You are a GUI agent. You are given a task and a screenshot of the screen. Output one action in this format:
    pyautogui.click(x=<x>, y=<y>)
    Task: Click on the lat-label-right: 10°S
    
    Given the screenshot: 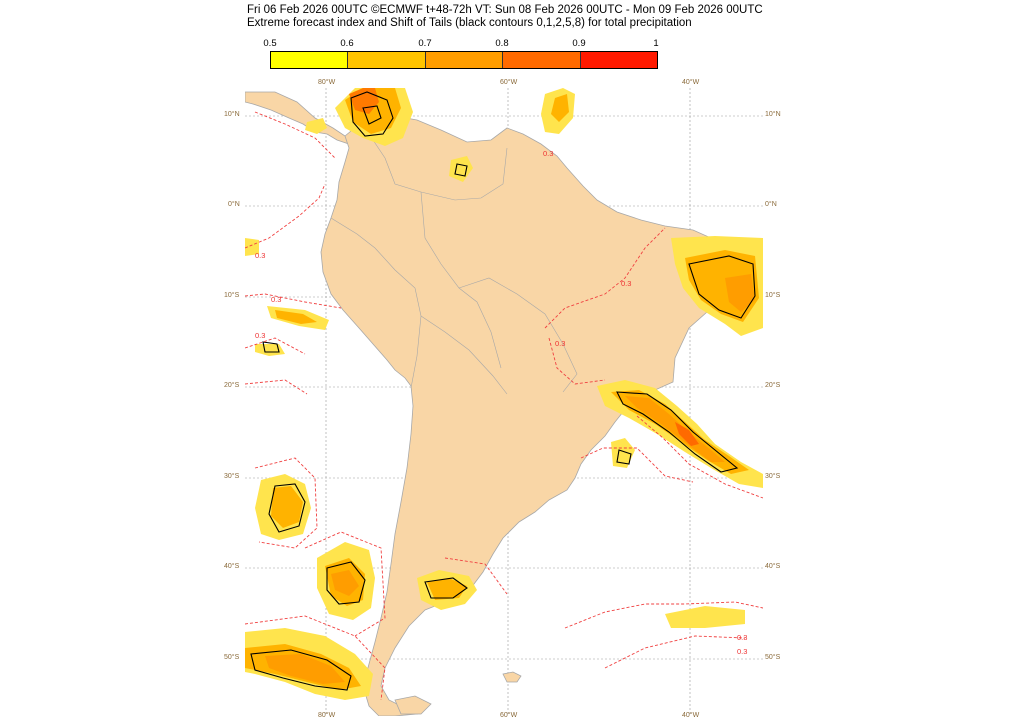 What is the action you would take?
    pyautogui.click(x=773, y=295)
    